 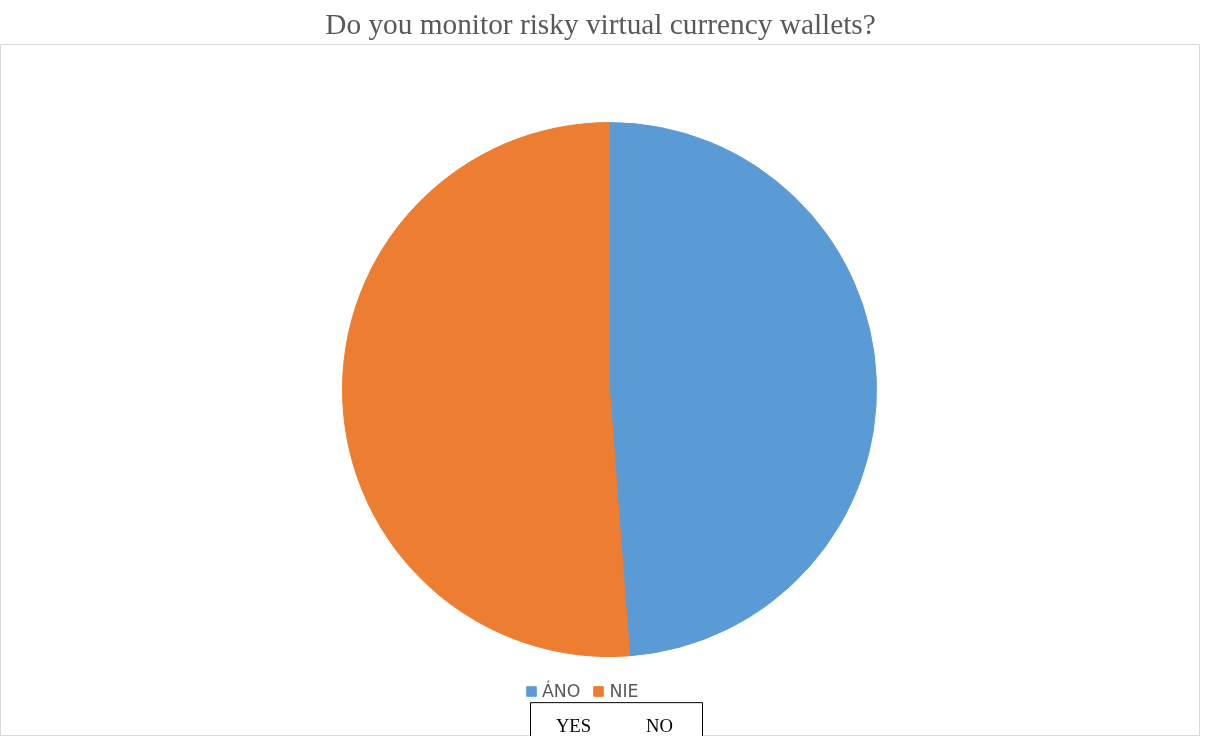 What do you see at coordinates (561, 691) in the screenshot?
I see `legend-label: ÁNO` at bounding box center [561, 691].